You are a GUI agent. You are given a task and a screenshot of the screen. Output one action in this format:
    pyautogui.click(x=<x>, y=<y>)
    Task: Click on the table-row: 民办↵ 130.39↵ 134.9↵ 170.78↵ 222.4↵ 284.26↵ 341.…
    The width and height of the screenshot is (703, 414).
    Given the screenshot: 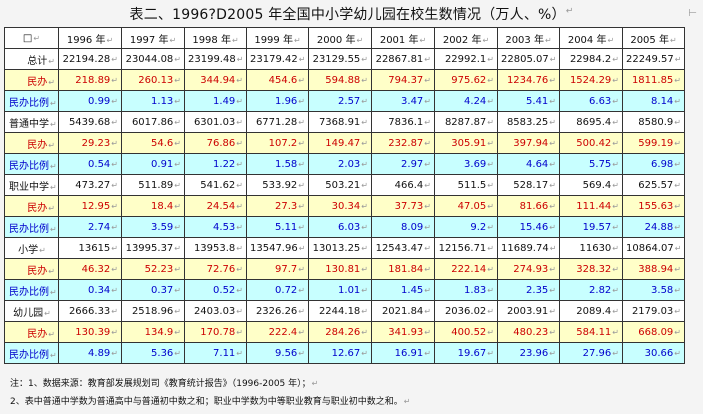 What is the action you would take?
    pyautogui.click(x=344, y=332)
    